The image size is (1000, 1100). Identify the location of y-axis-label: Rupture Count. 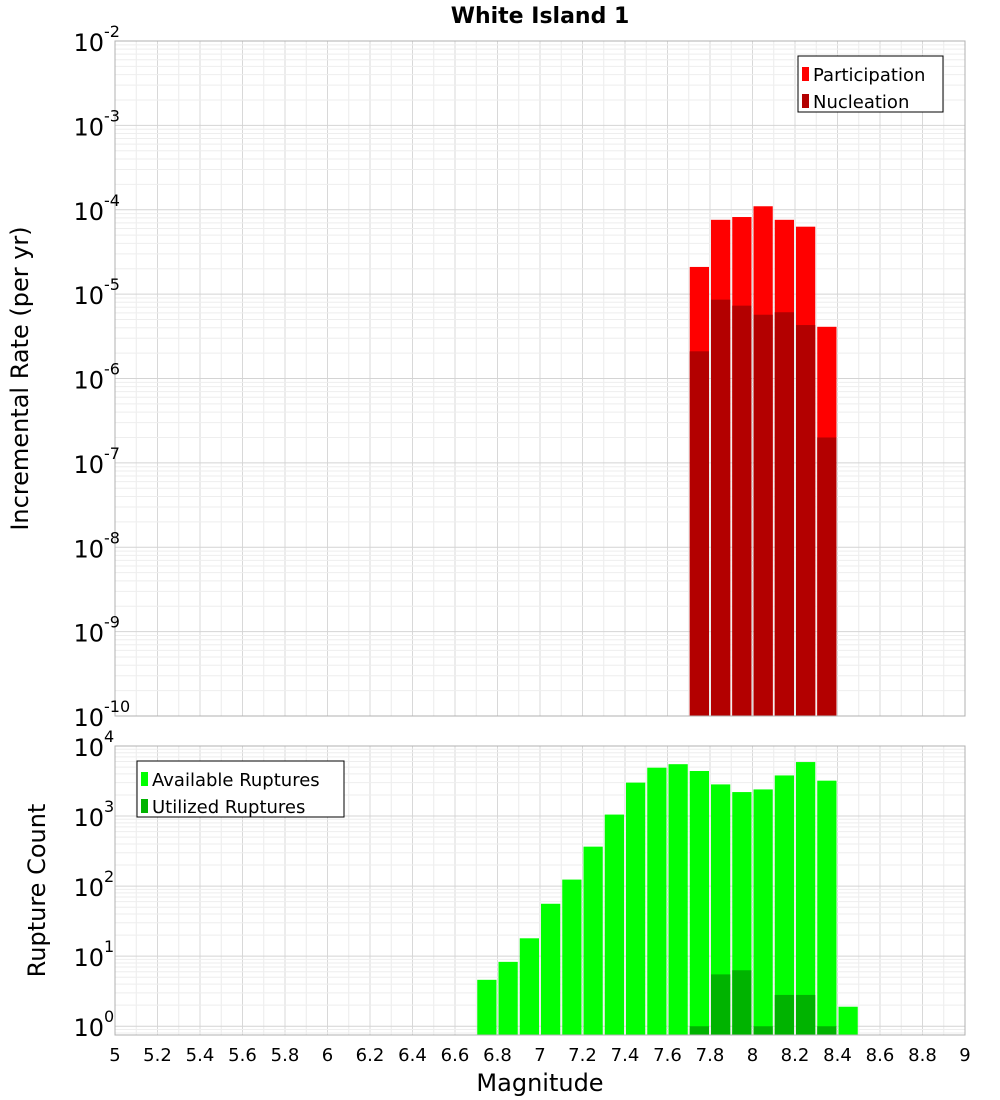
(37, 891).